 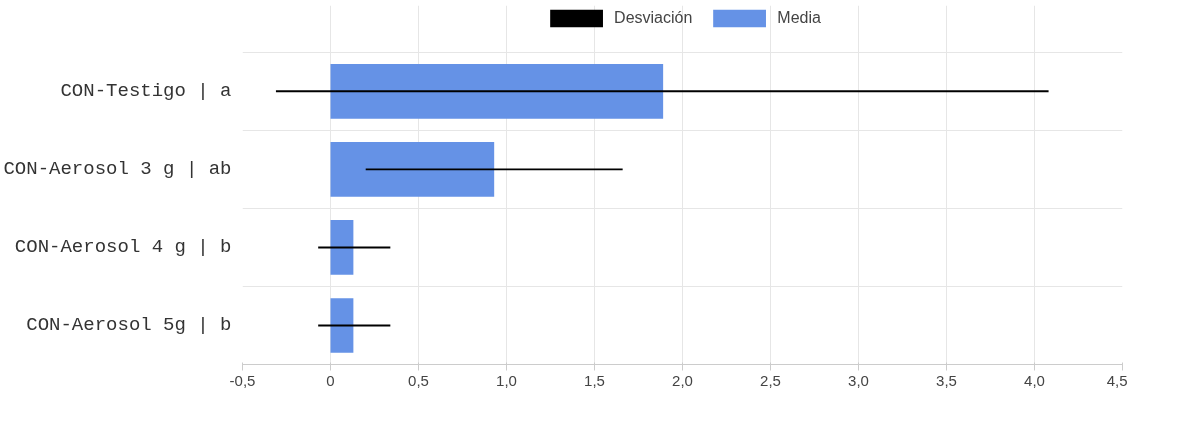 I want to click on x-tick-label: 2,0, so click(x=682, y=380).